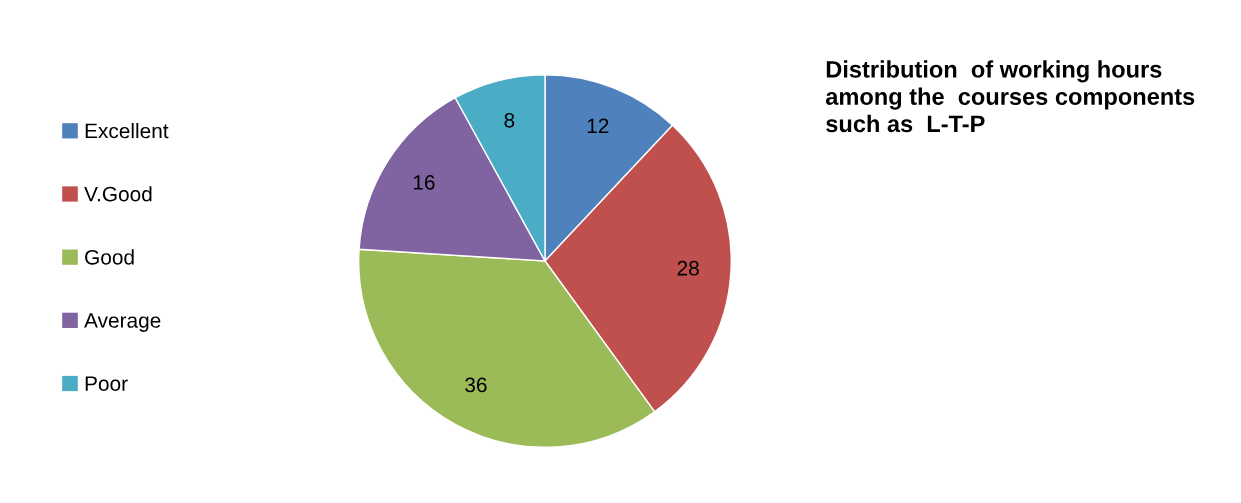 This screenshot has width=1241, height=503. What do you see at coordinates (109, 257) in the screenshot?
I see `legend-label: Good` at bounding box center [109, 257].